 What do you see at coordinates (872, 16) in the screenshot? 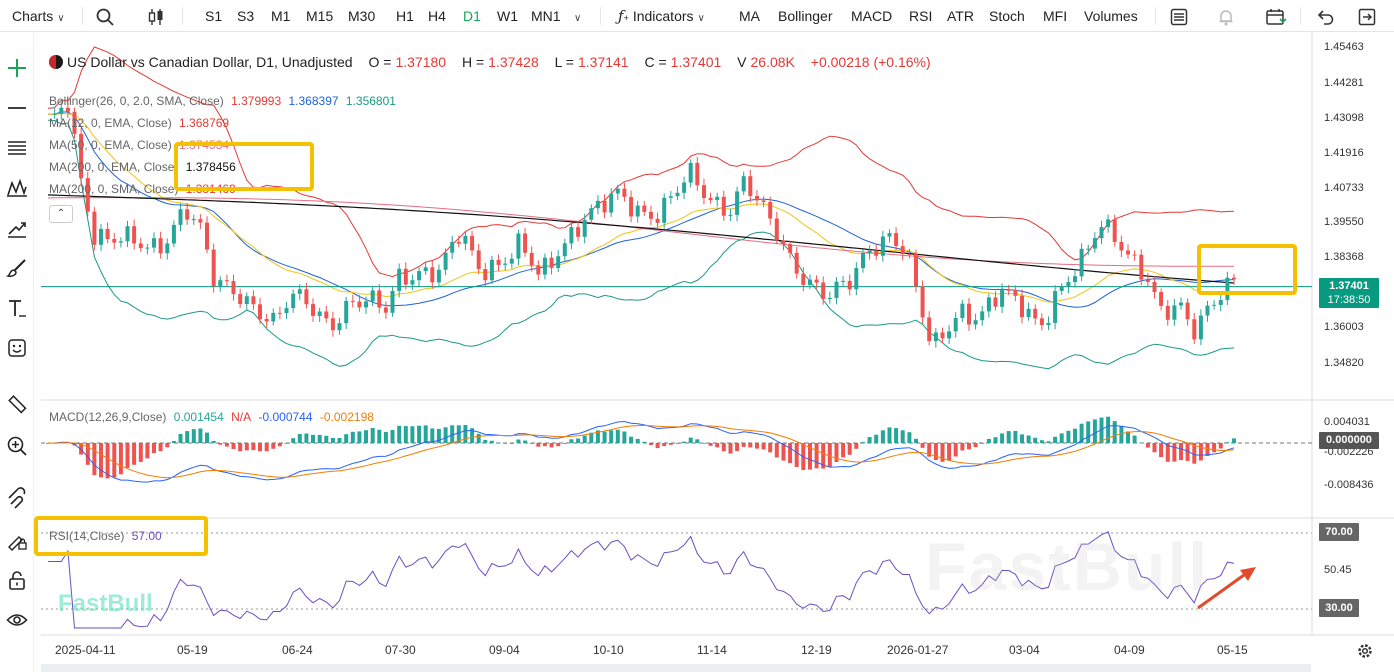
I see `indicator-macd: MACD` at bounding box center [872, 16].